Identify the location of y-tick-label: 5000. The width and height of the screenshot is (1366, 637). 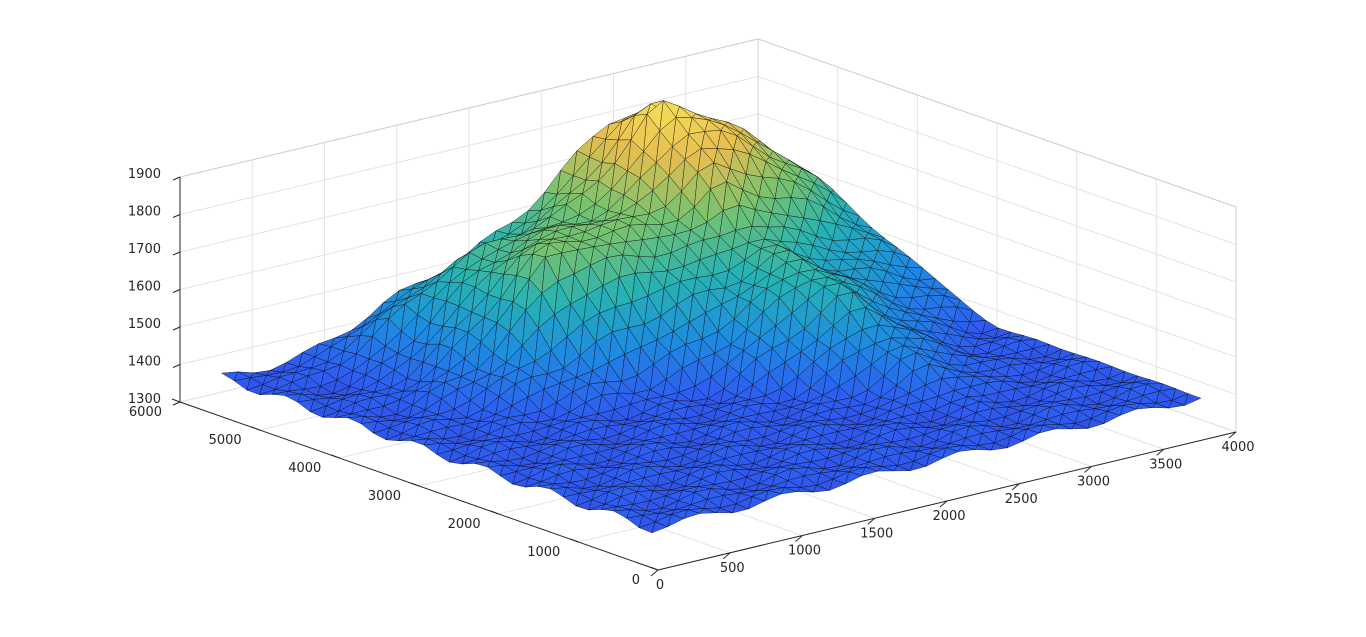
(225, 440).